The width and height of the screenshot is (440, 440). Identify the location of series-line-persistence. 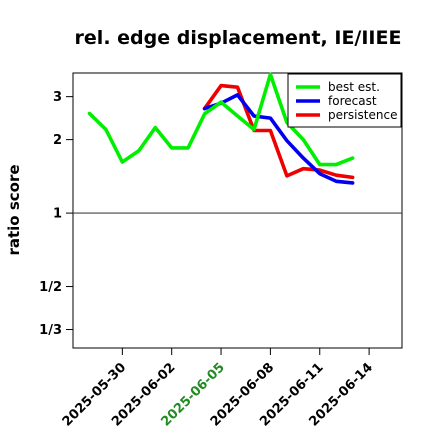
(278, 131).